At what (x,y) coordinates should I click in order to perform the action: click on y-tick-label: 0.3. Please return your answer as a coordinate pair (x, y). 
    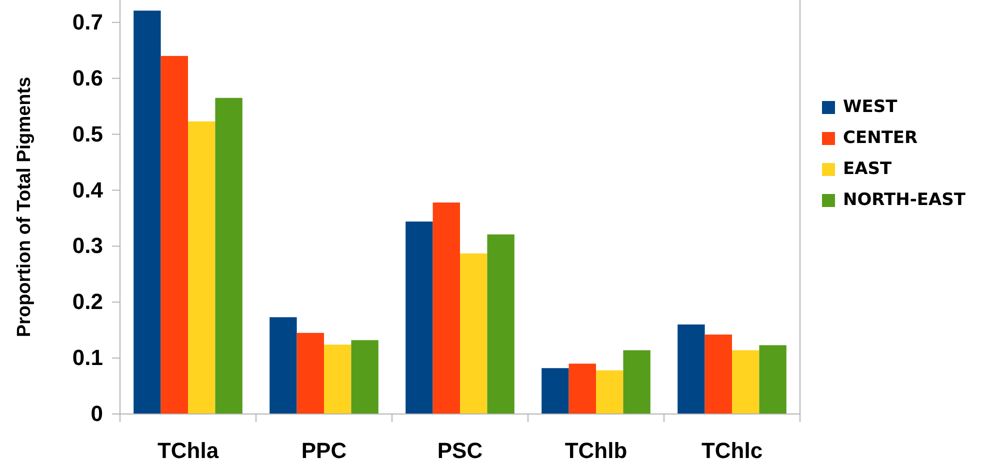
    Looking at the image, I should click on (87, 245).